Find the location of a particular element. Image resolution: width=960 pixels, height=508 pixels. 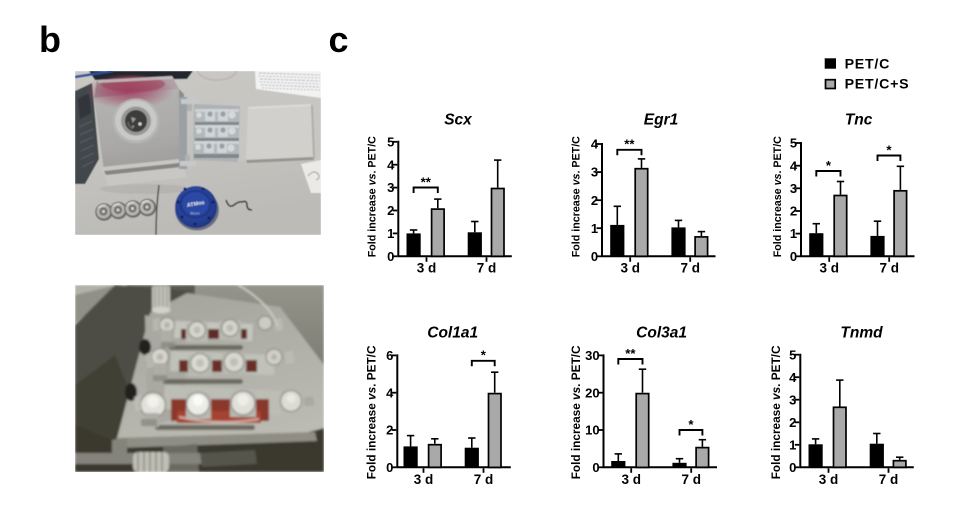

svg-text: Bioxx is located at coordinates (194, 214).